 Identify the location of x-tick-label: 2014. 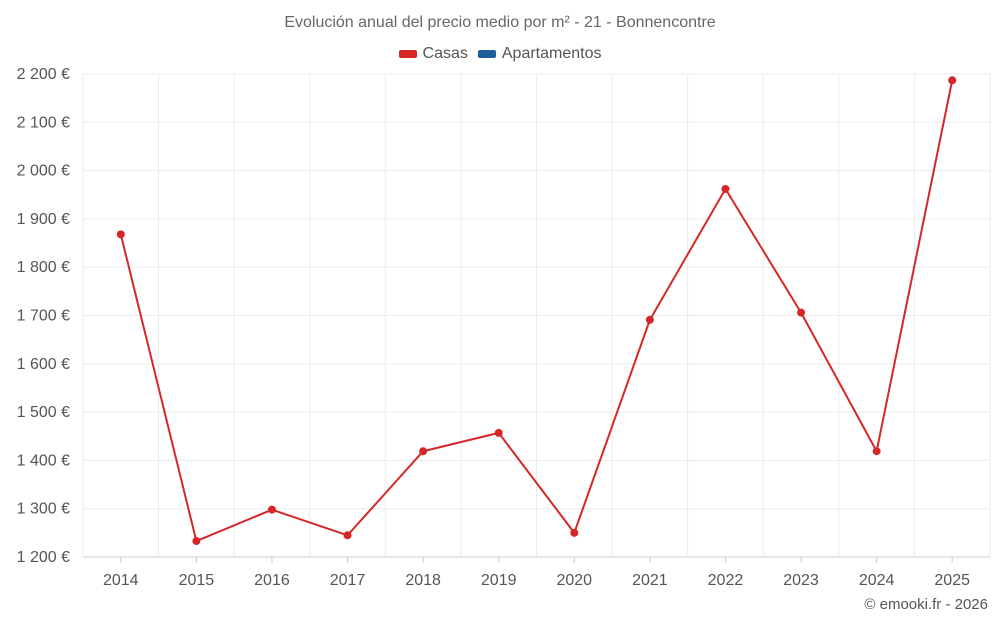
(121, 580).